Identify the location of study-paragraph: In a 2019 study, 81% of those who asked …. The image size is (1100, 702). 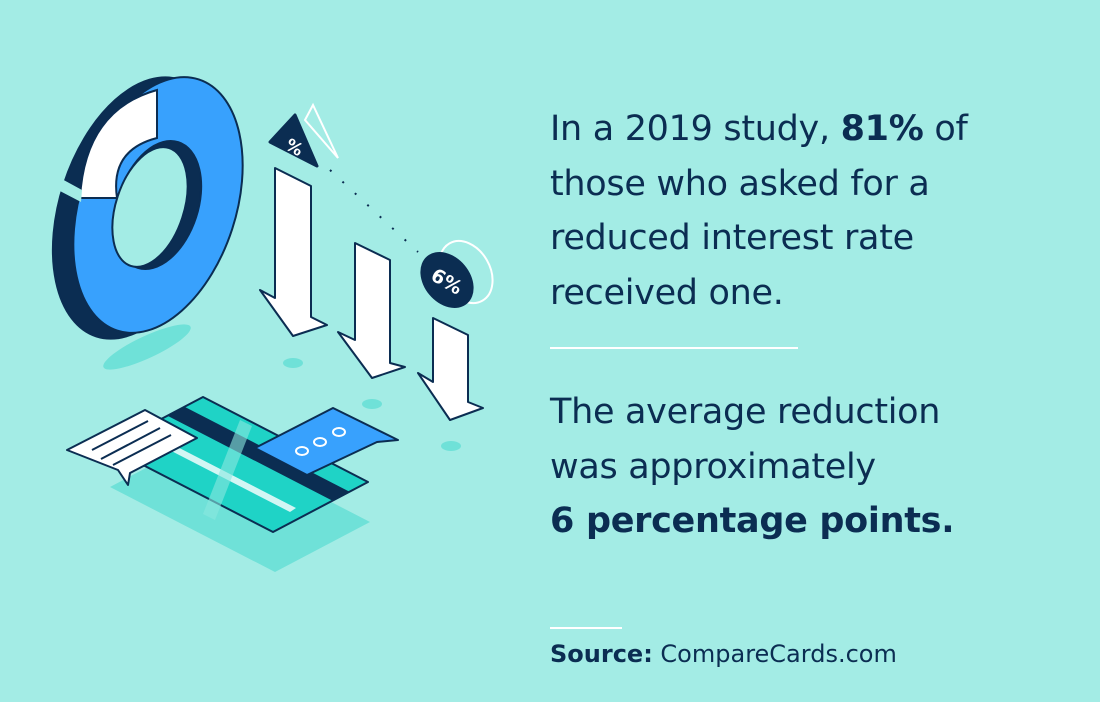
(759, 211).